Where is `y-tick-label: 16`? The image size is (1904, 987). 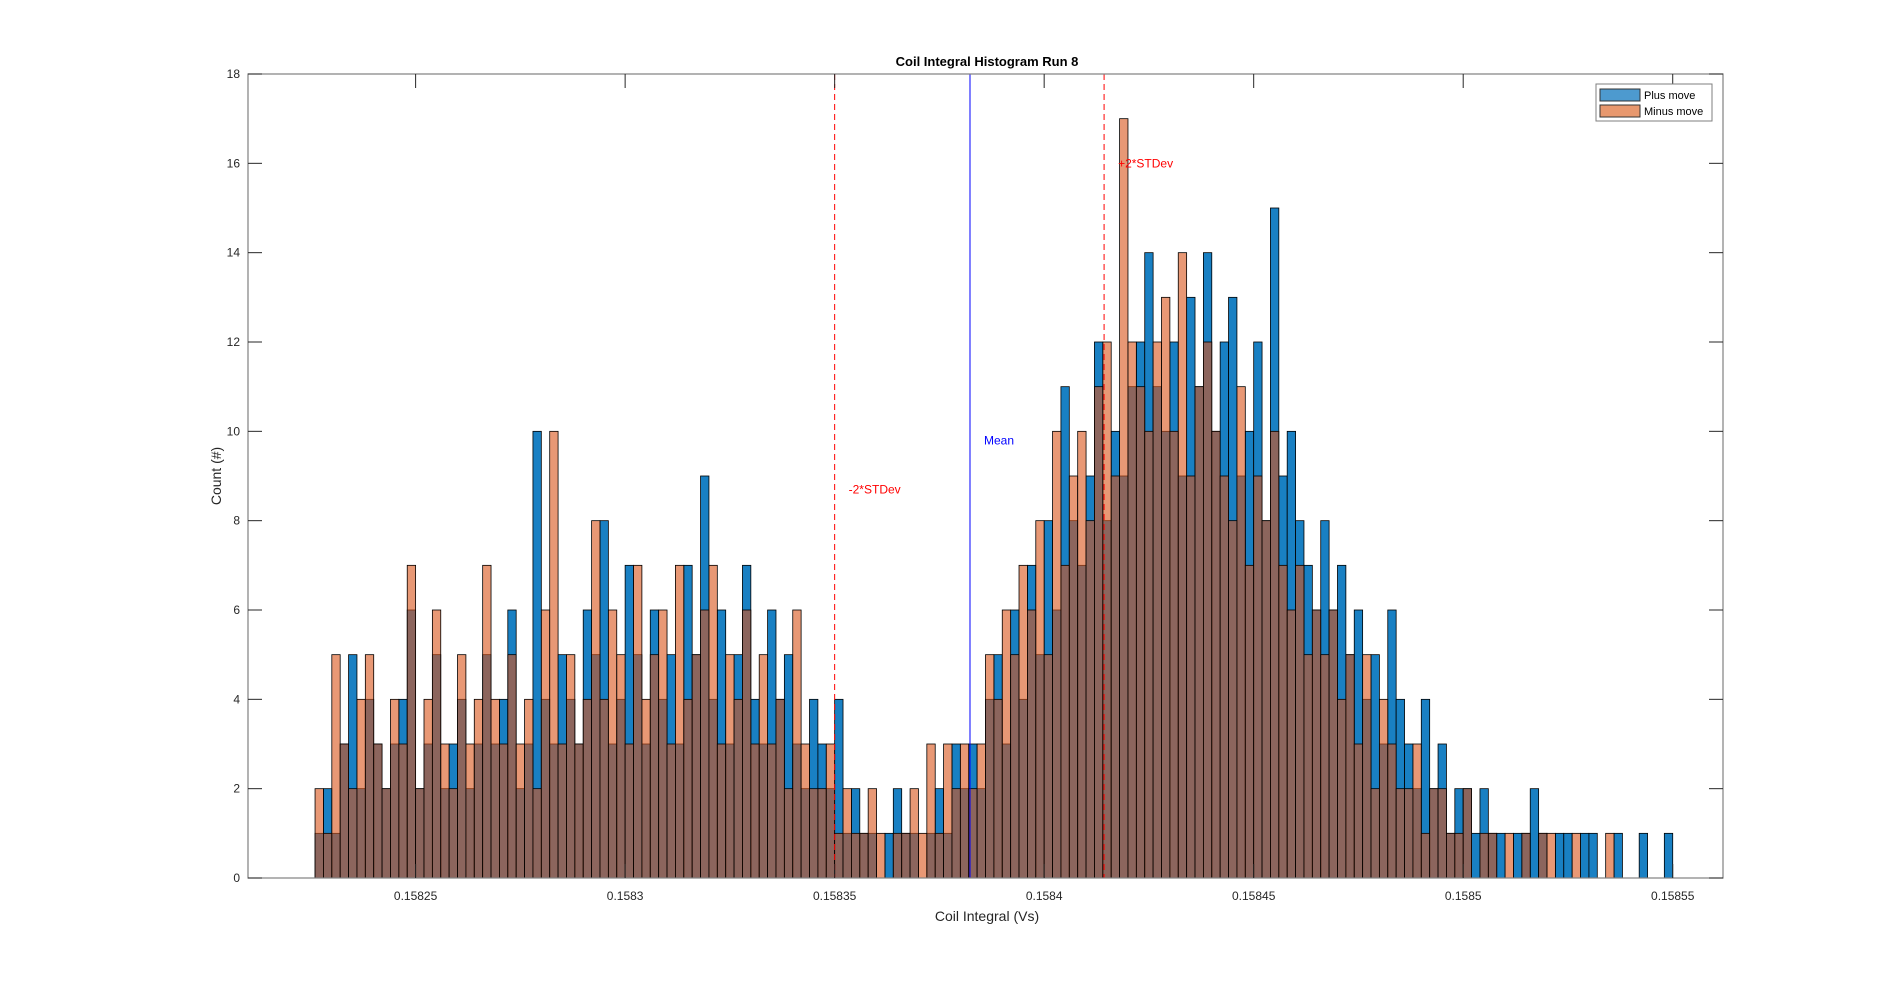
y-tick-label: 16 is located at coordinates (234, 163).